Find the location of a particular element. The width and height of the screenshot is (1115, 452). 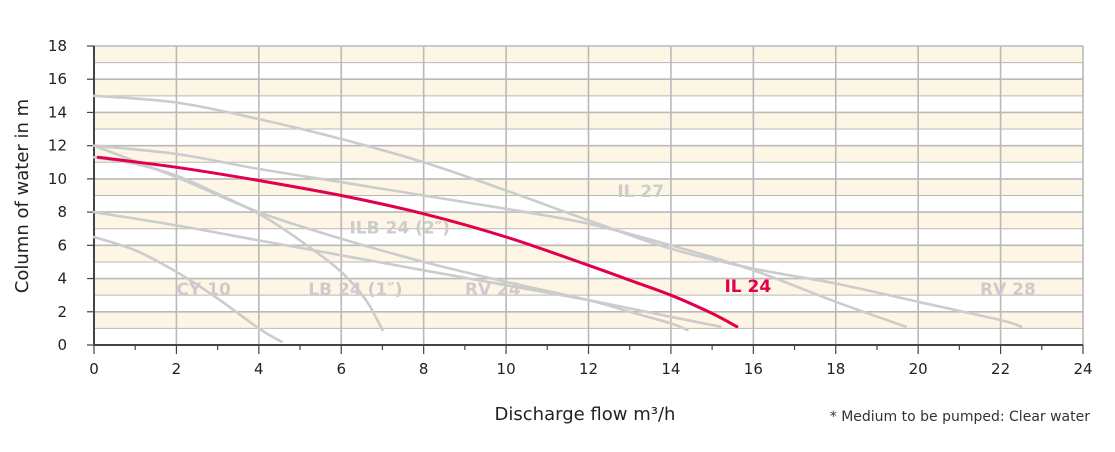

curve-label-rv-28: RV 28 is located at coordinates (1008, 290).